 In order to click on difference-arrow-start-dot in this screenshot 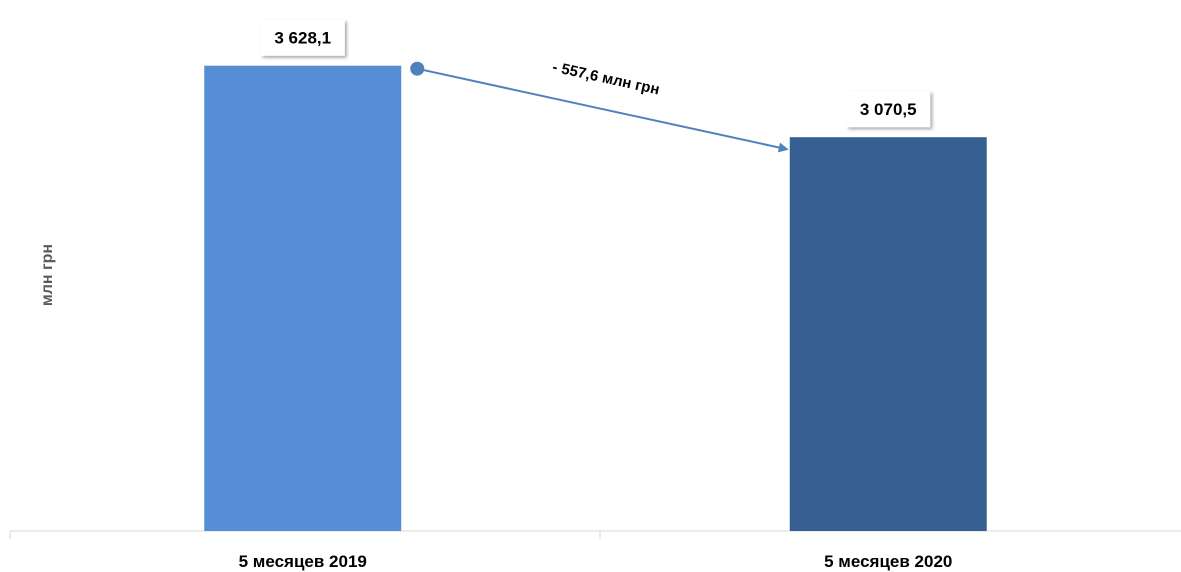, I will do `click(417, 68)`.